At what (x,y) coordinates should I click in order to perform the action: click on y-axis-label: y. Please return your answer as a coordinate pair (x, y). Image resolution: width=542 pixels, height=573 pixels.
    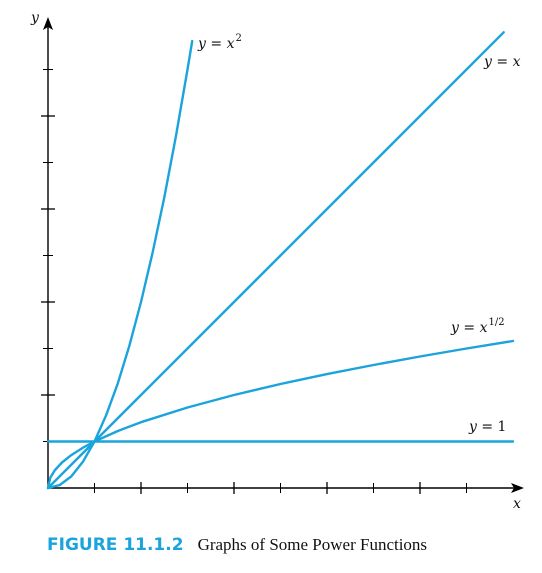
    Looking at the image, I should click on (35, 18).